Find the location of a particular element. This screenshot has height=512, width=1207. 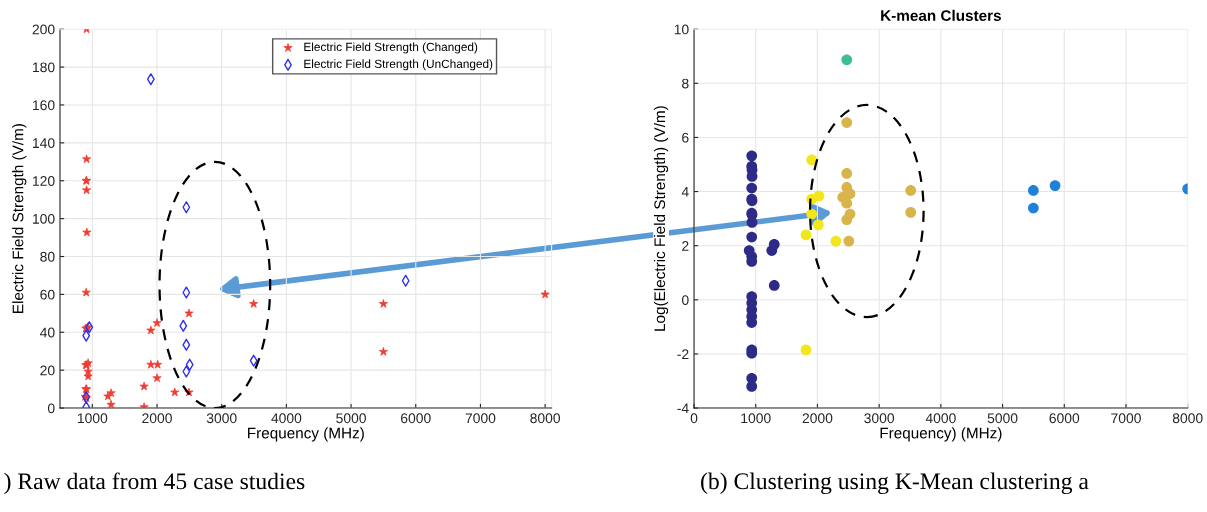

y-tick-label: 8 is located at coordinates (685, 83).